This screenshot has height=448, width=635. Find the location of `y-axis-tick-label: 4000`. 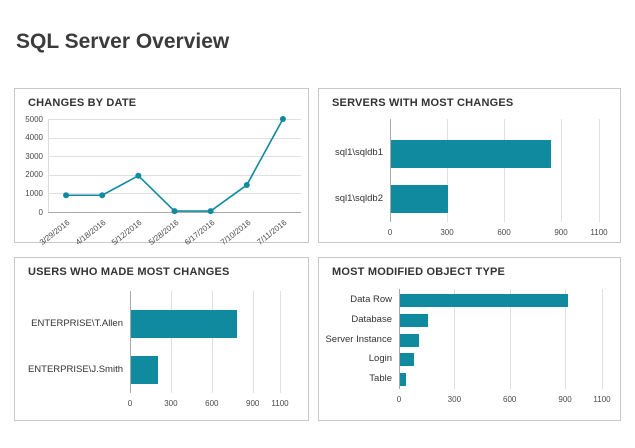

y-axis-tick-label: 4000 is located at coordinates (34, 138).